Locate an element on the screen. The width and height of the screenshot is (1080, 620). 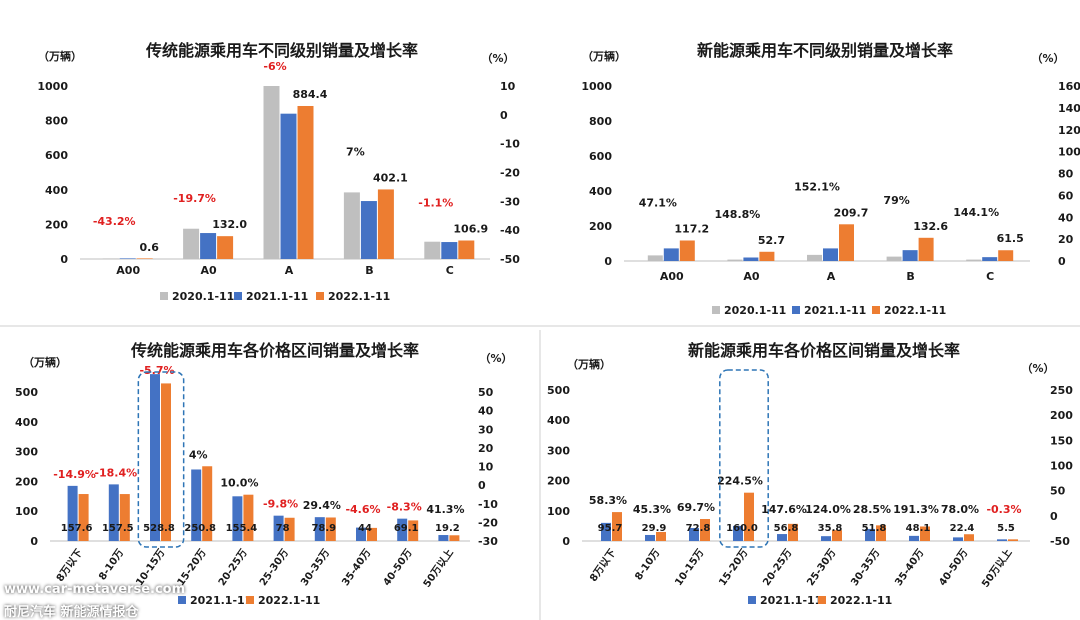
chart4-y2tick-label: 50 is located at coordinates (1058, 491).